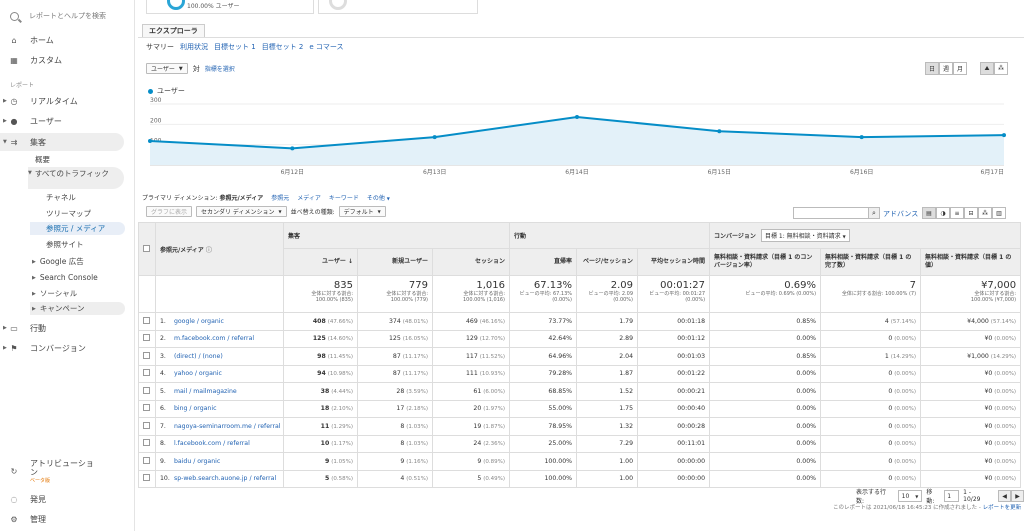  Describe the element at coordinates (987, 68) in the screenshot. I see `line-chart-icon: ⛰` at that location.